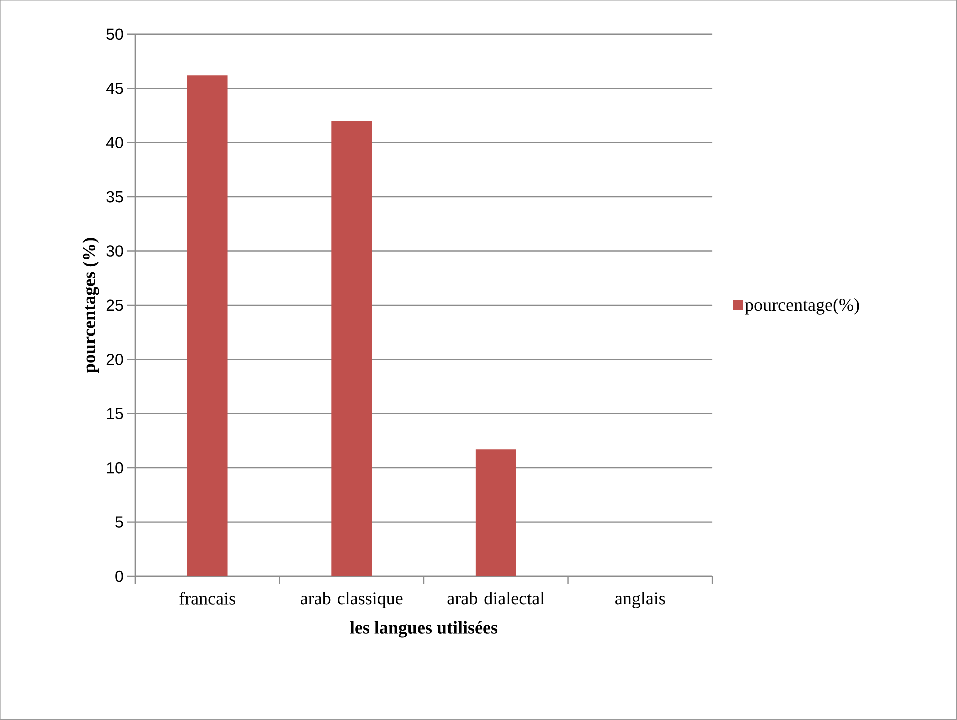 This screenshot has width=957, height=720. I want to click on y-tick-label: 45, so click(115, 88).